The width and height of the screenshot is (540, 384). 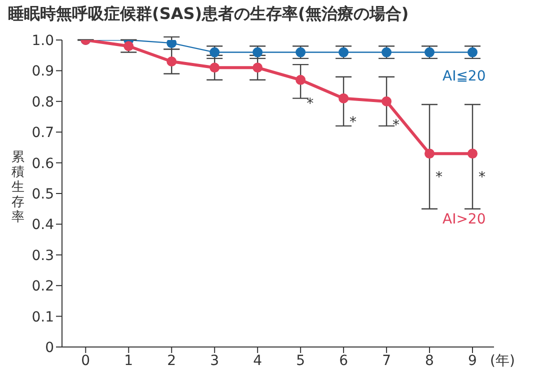 I want to click on text: AI>20, so click(x=464, y=220).